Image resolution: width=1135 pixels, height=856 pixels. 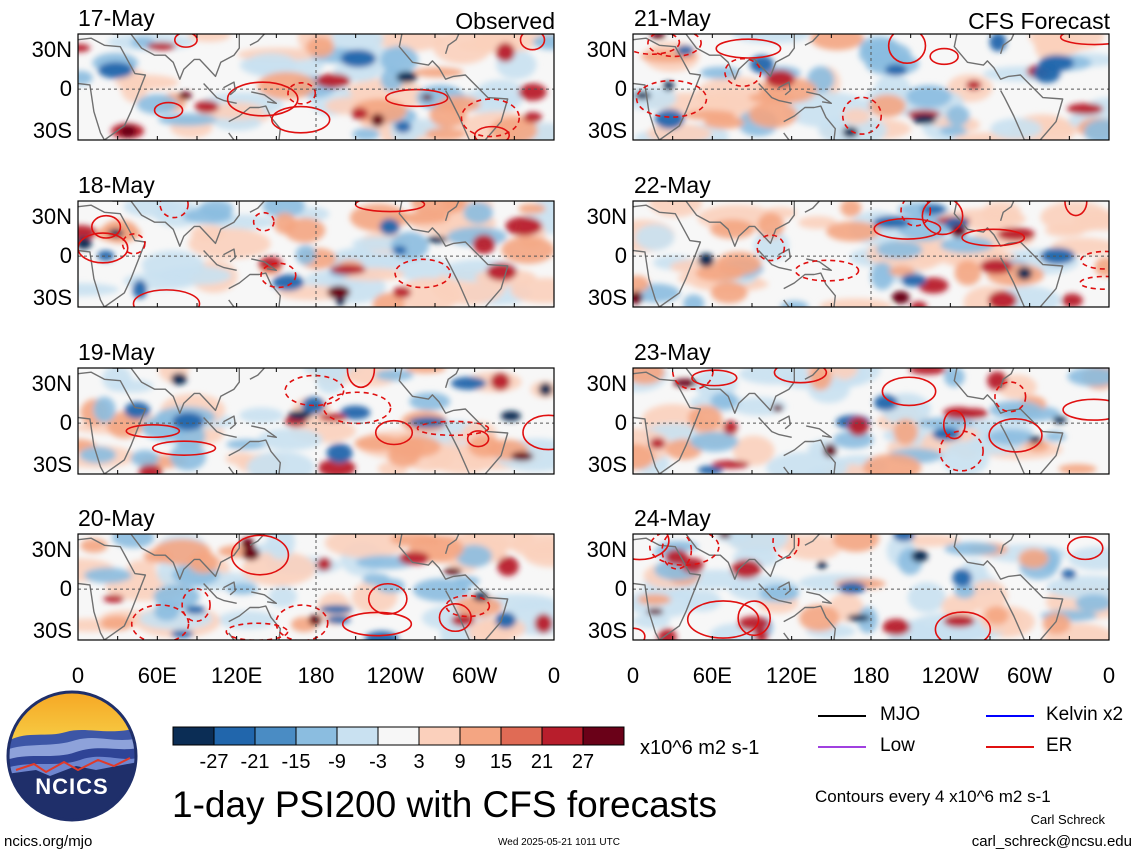 I want to click on colorbar-label: 27, so click(x=583, y=761).